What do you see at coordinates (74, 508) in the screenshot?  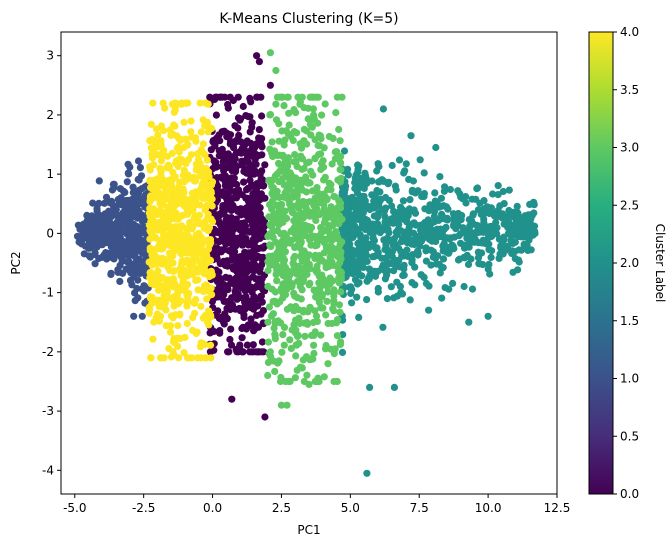 I see `x-tick-label: -5.0` at bounding box center [74, 508].